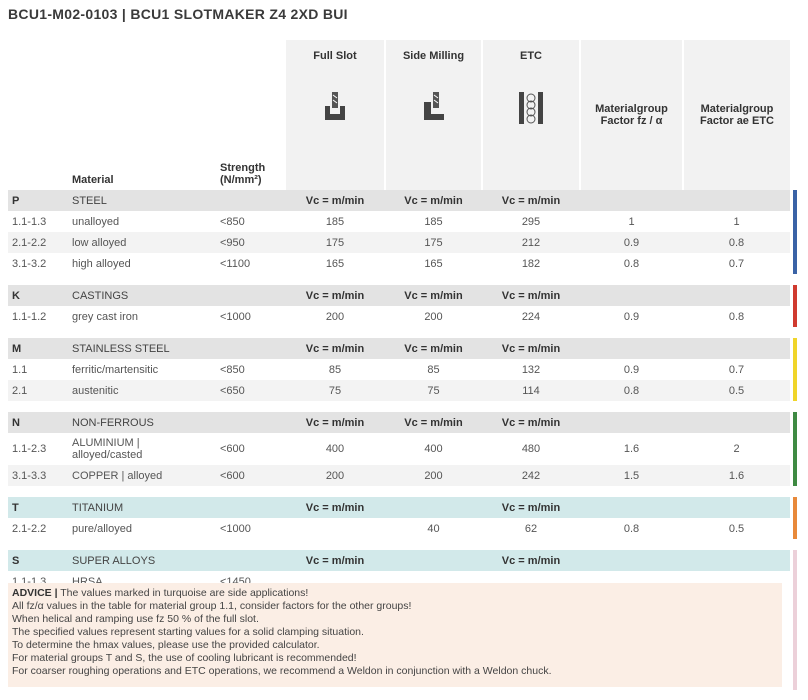 This screenshot has height=700, width=808. Describe the element at coordinates (142, 560) in the screenshot. I see `group-name: SUPER ALLOYS` at that location.